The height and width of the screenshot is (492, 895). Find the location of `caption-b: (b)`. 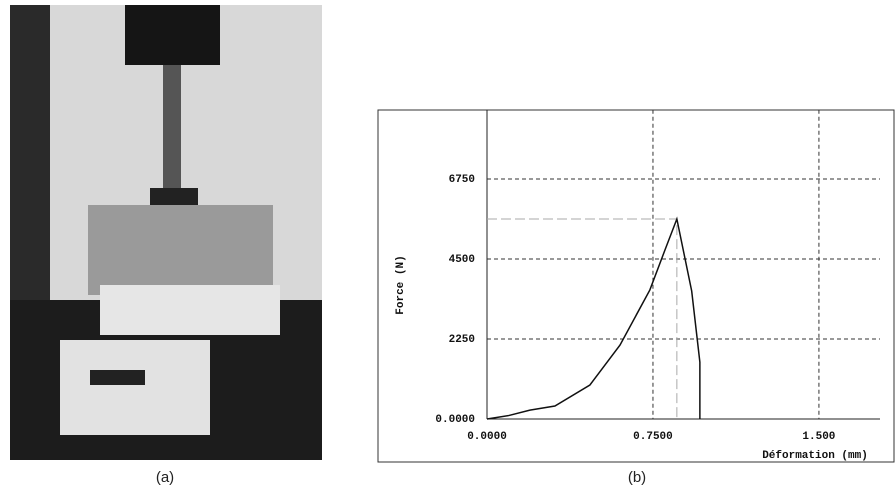

caption-b: (b) is located at coordinates (637, 477).